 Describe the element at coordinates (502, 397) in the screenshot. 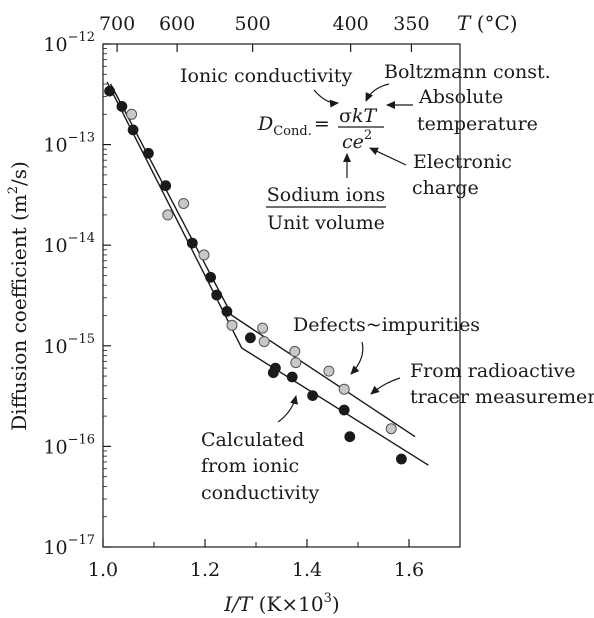

I see `tracer-measurement-label-2: tracer measurement` at that location.